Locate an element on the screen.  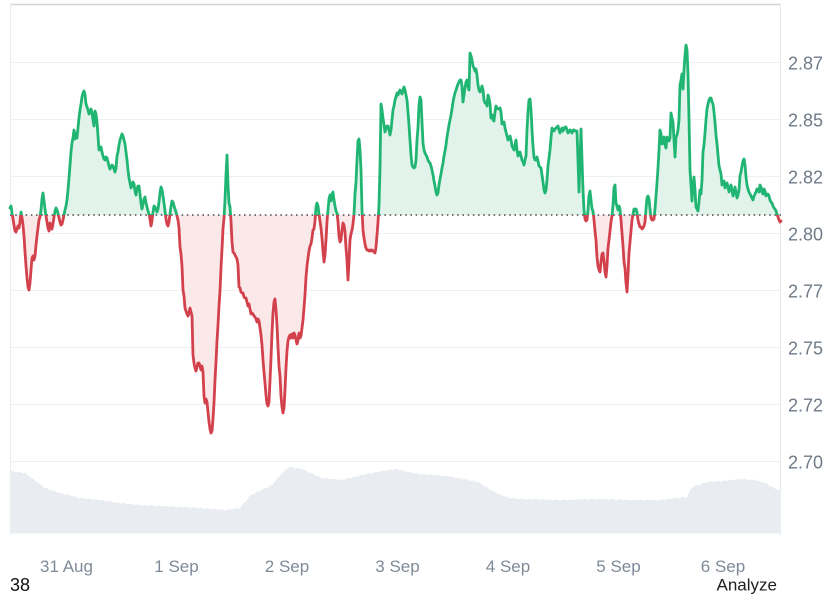
svg-text: 38 is located at coordinates (20, 585).